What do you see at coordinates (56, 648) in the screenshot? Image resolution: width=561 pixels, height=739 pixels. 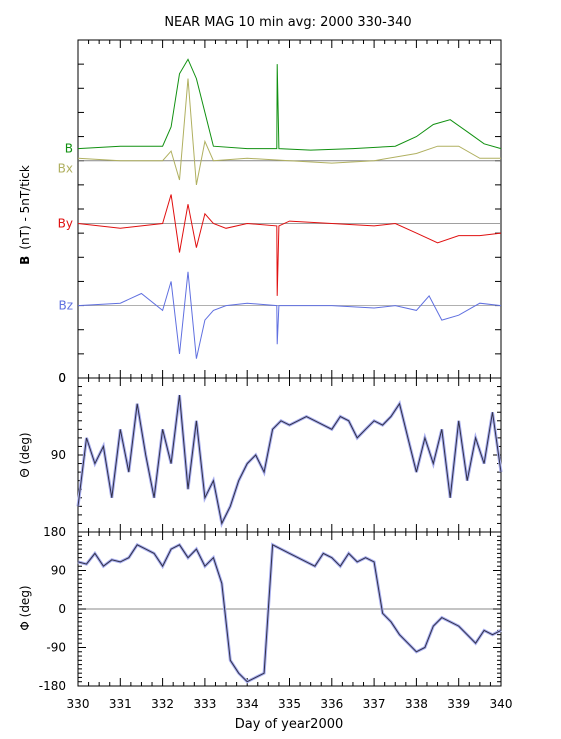 I see `phi-y-tick-label: -90` at bounding box center [56, 648].